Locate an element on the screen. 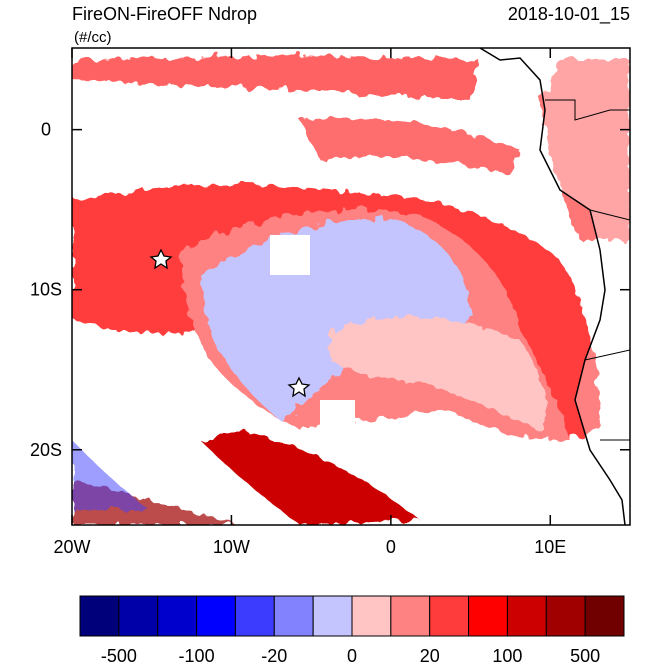 The height and width of the screenshot is (667, 650). colorbar-label: -500 is located at coordinates (119, 656).